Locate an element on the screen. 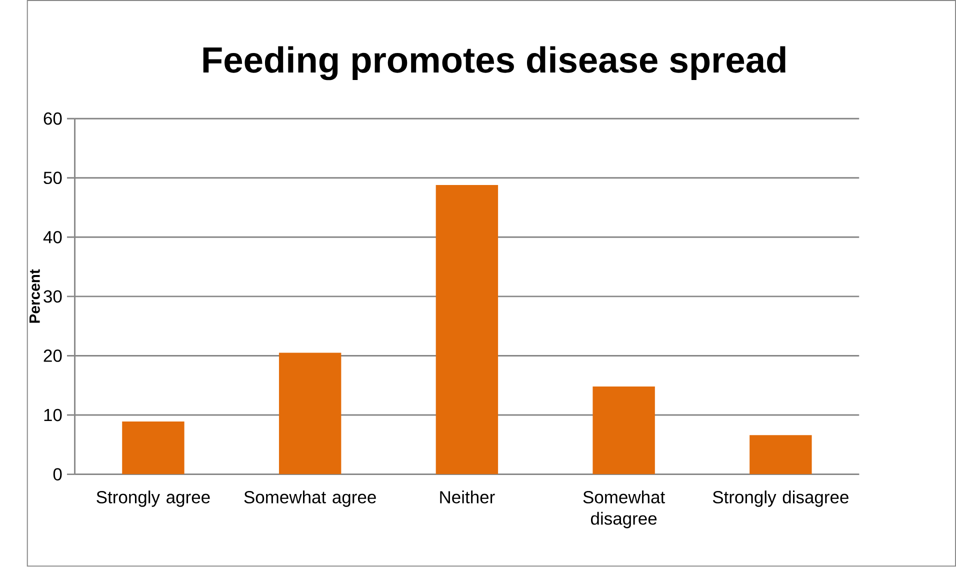 The height and width of the screenshot is (567, 956). x-tick-label: Somewhat agree is located at coordinates (310, 499).